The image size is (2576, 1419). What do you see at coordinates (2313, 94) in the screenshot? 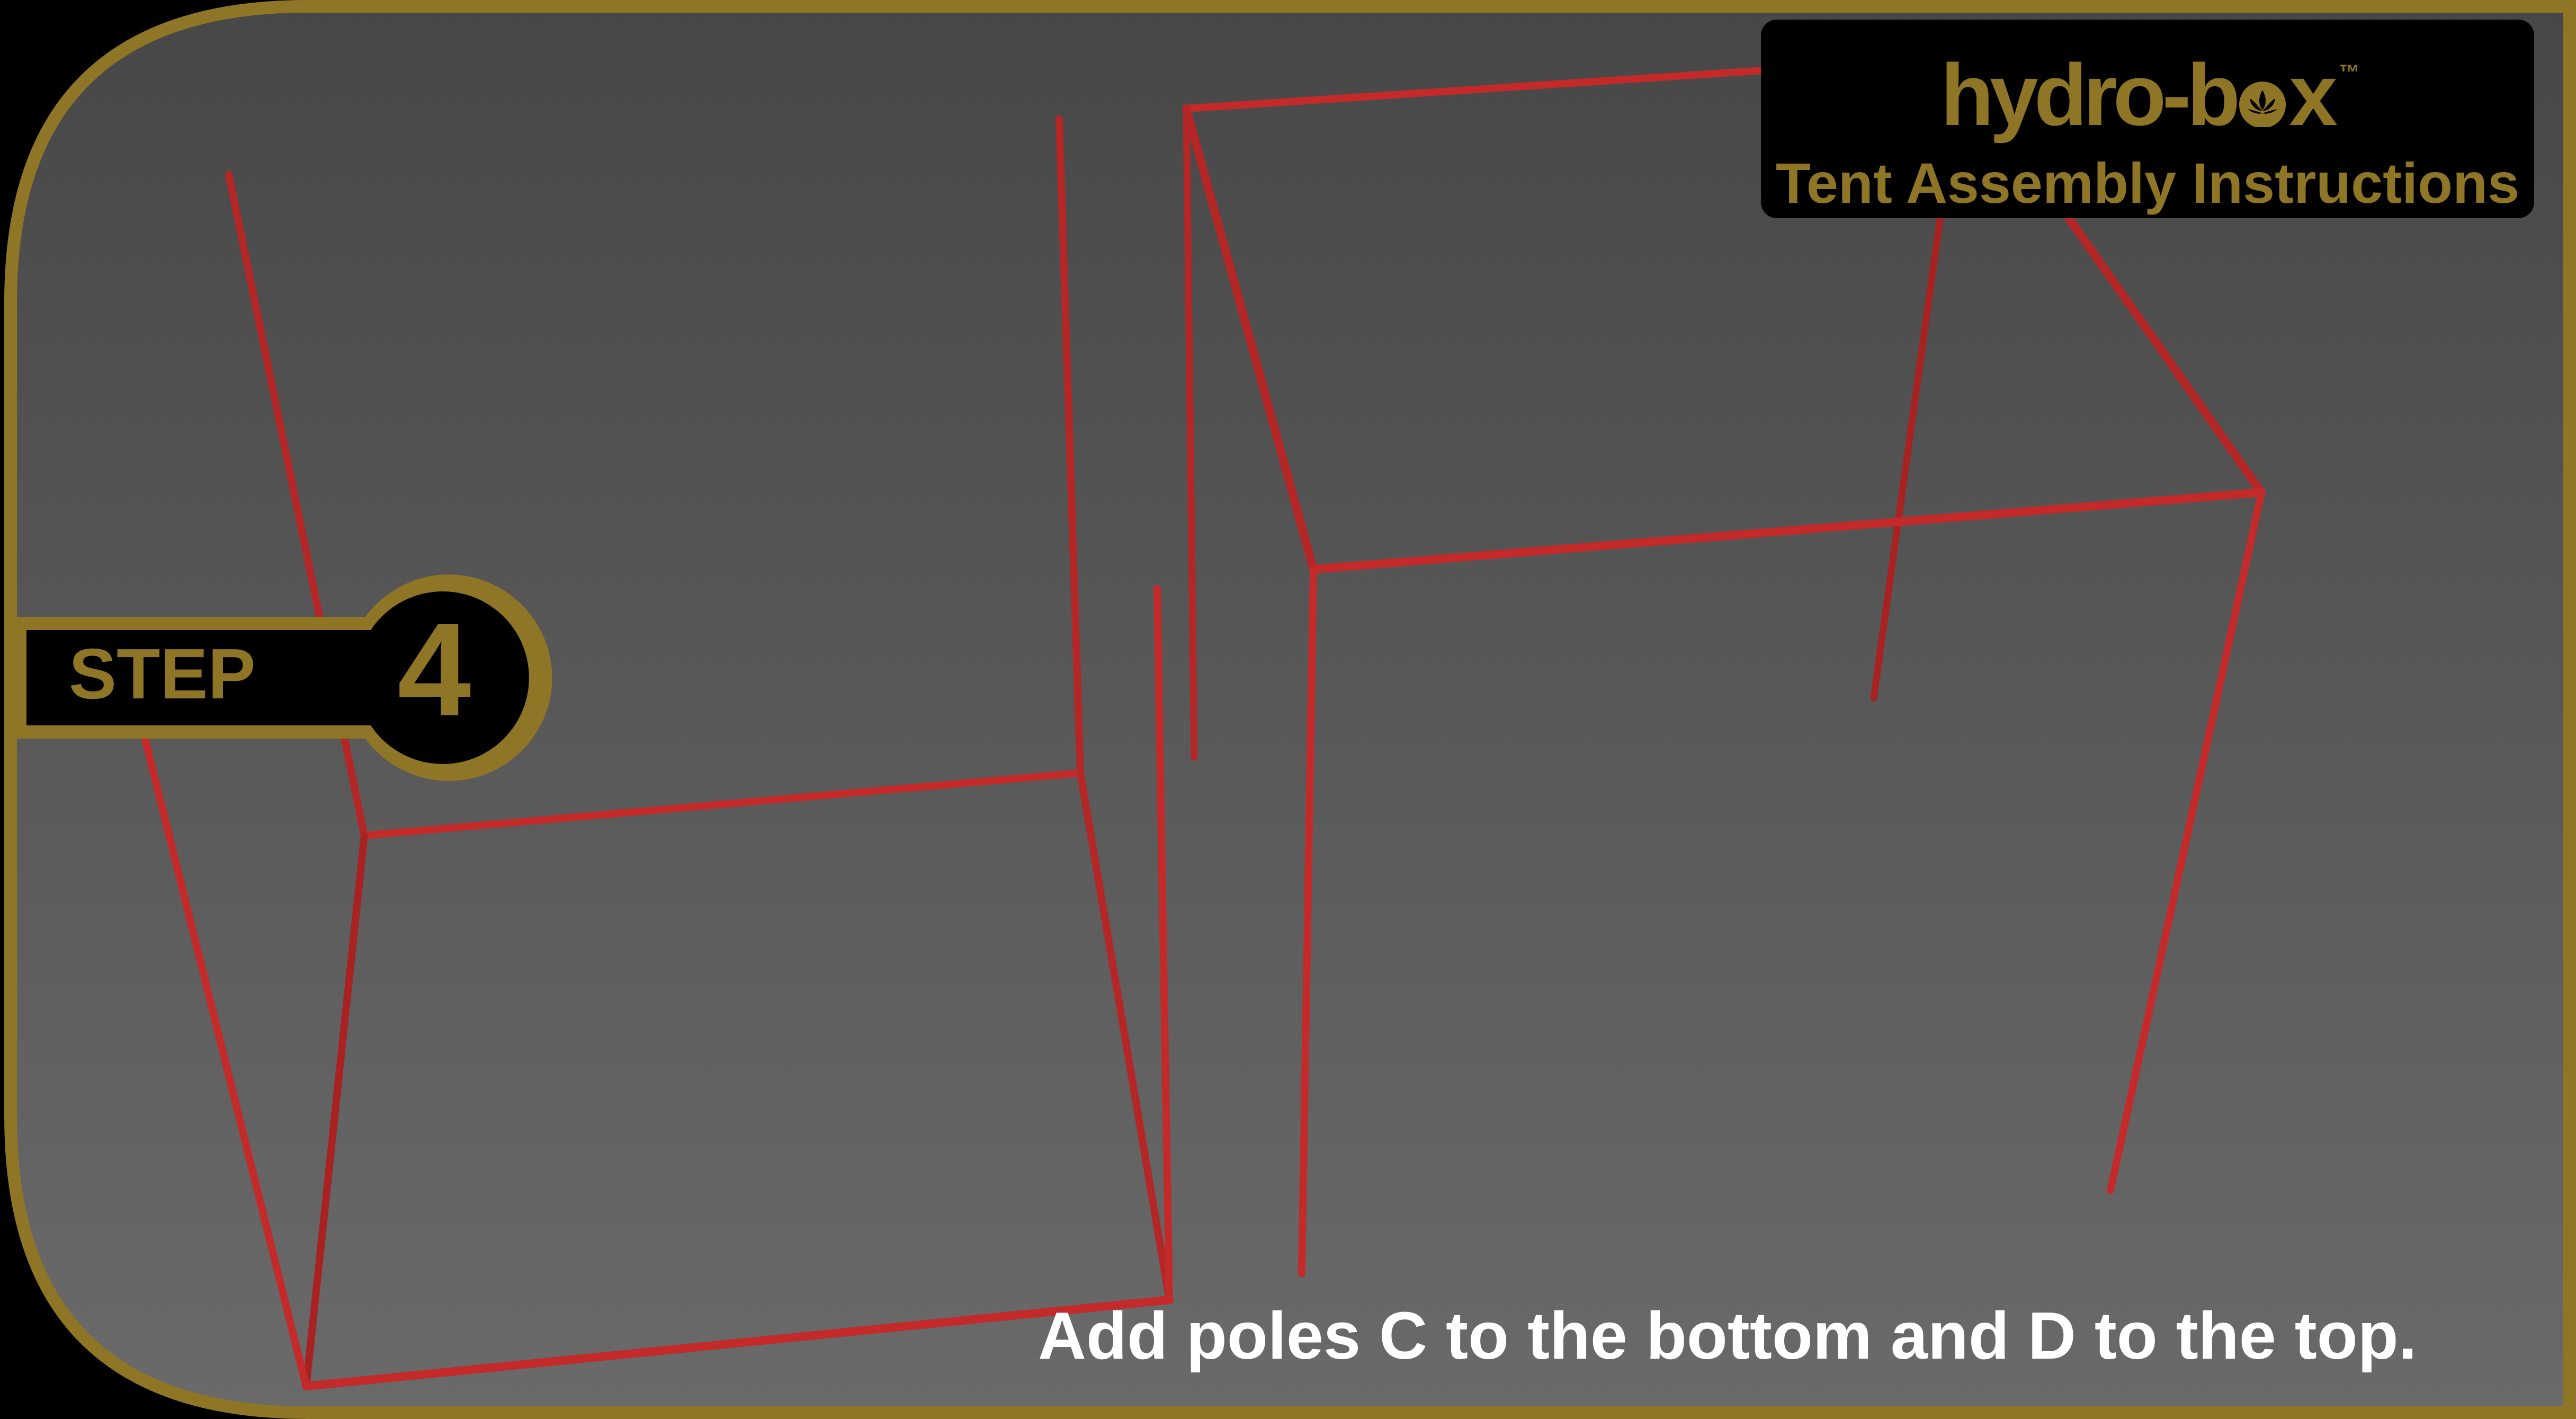
I see `logo-text-end: x` at bounding box center [2313, 94].